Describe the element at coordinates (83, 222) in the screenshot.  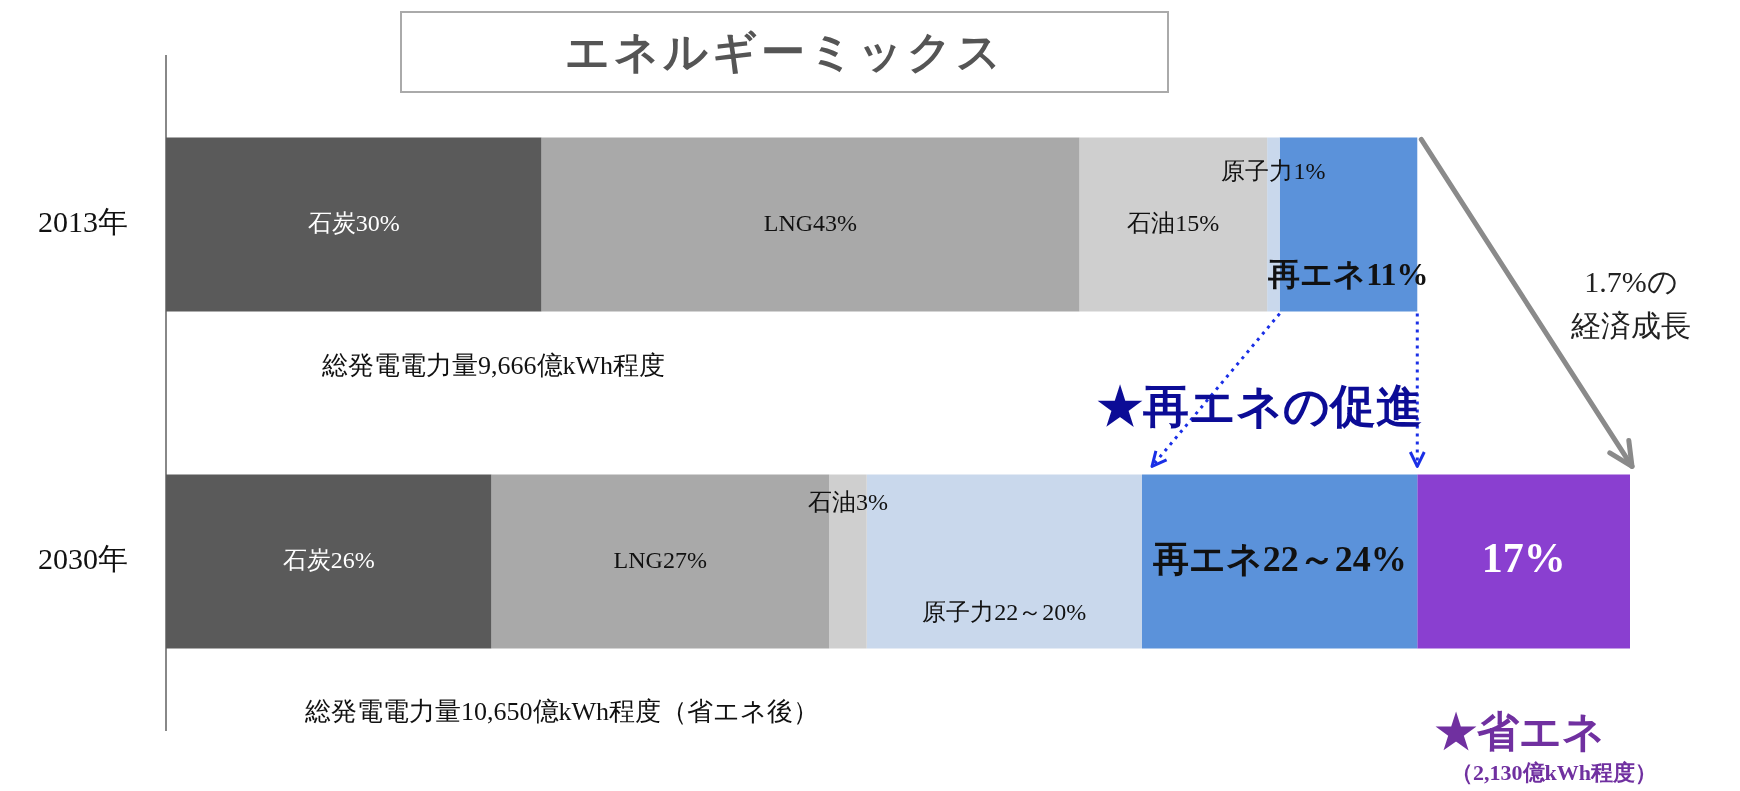
I see `y-tick-label: 2013年` at that location.